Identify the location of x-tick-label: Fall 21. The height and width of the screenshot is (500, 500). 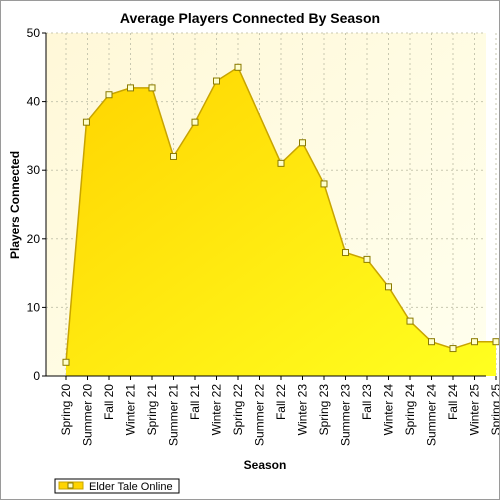
(195, 402).